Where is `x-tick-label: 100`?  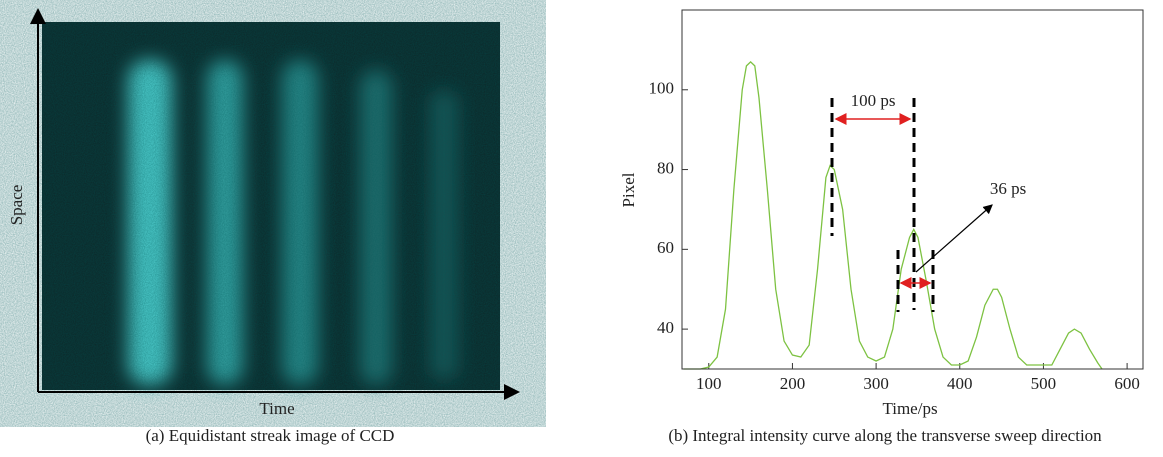 x-tick-label: 100 is located at coordinates (709, 383).